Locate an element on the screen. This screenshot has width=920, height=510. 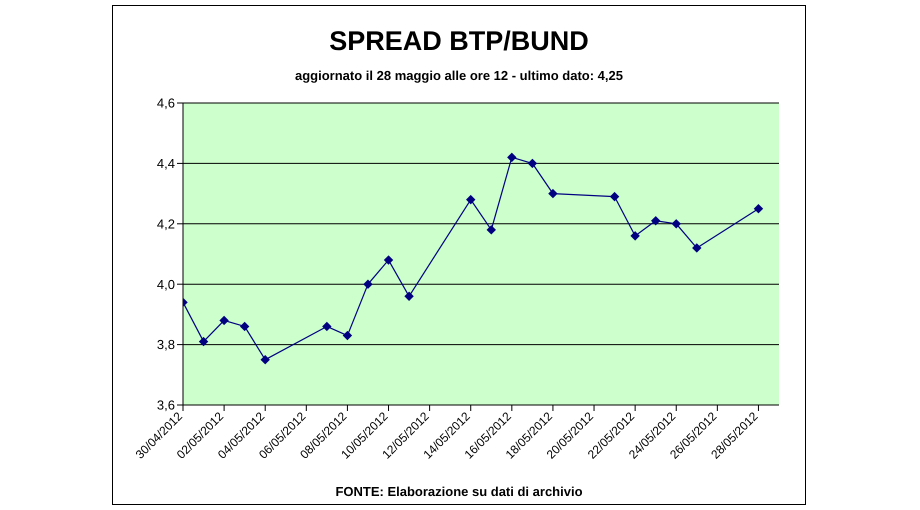
y-tick-label: 4,4 is located at coordinates (165, 164).